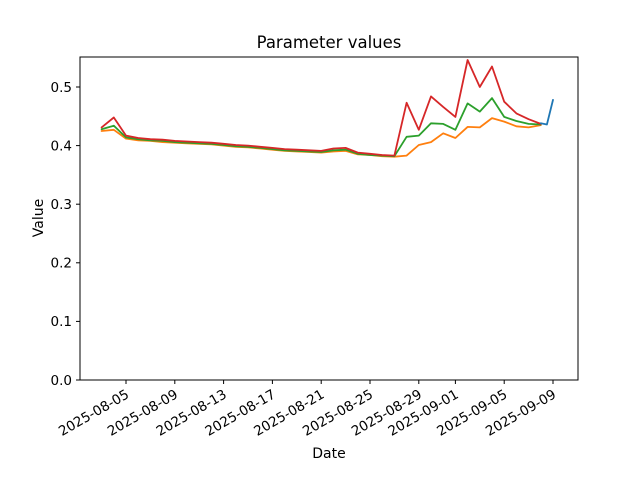 The width and height of the screenshot is (640, 480). Describe the element at coordinates (61, 381) in the screenshot. I see `y-tick-label: 0.0` at that location.